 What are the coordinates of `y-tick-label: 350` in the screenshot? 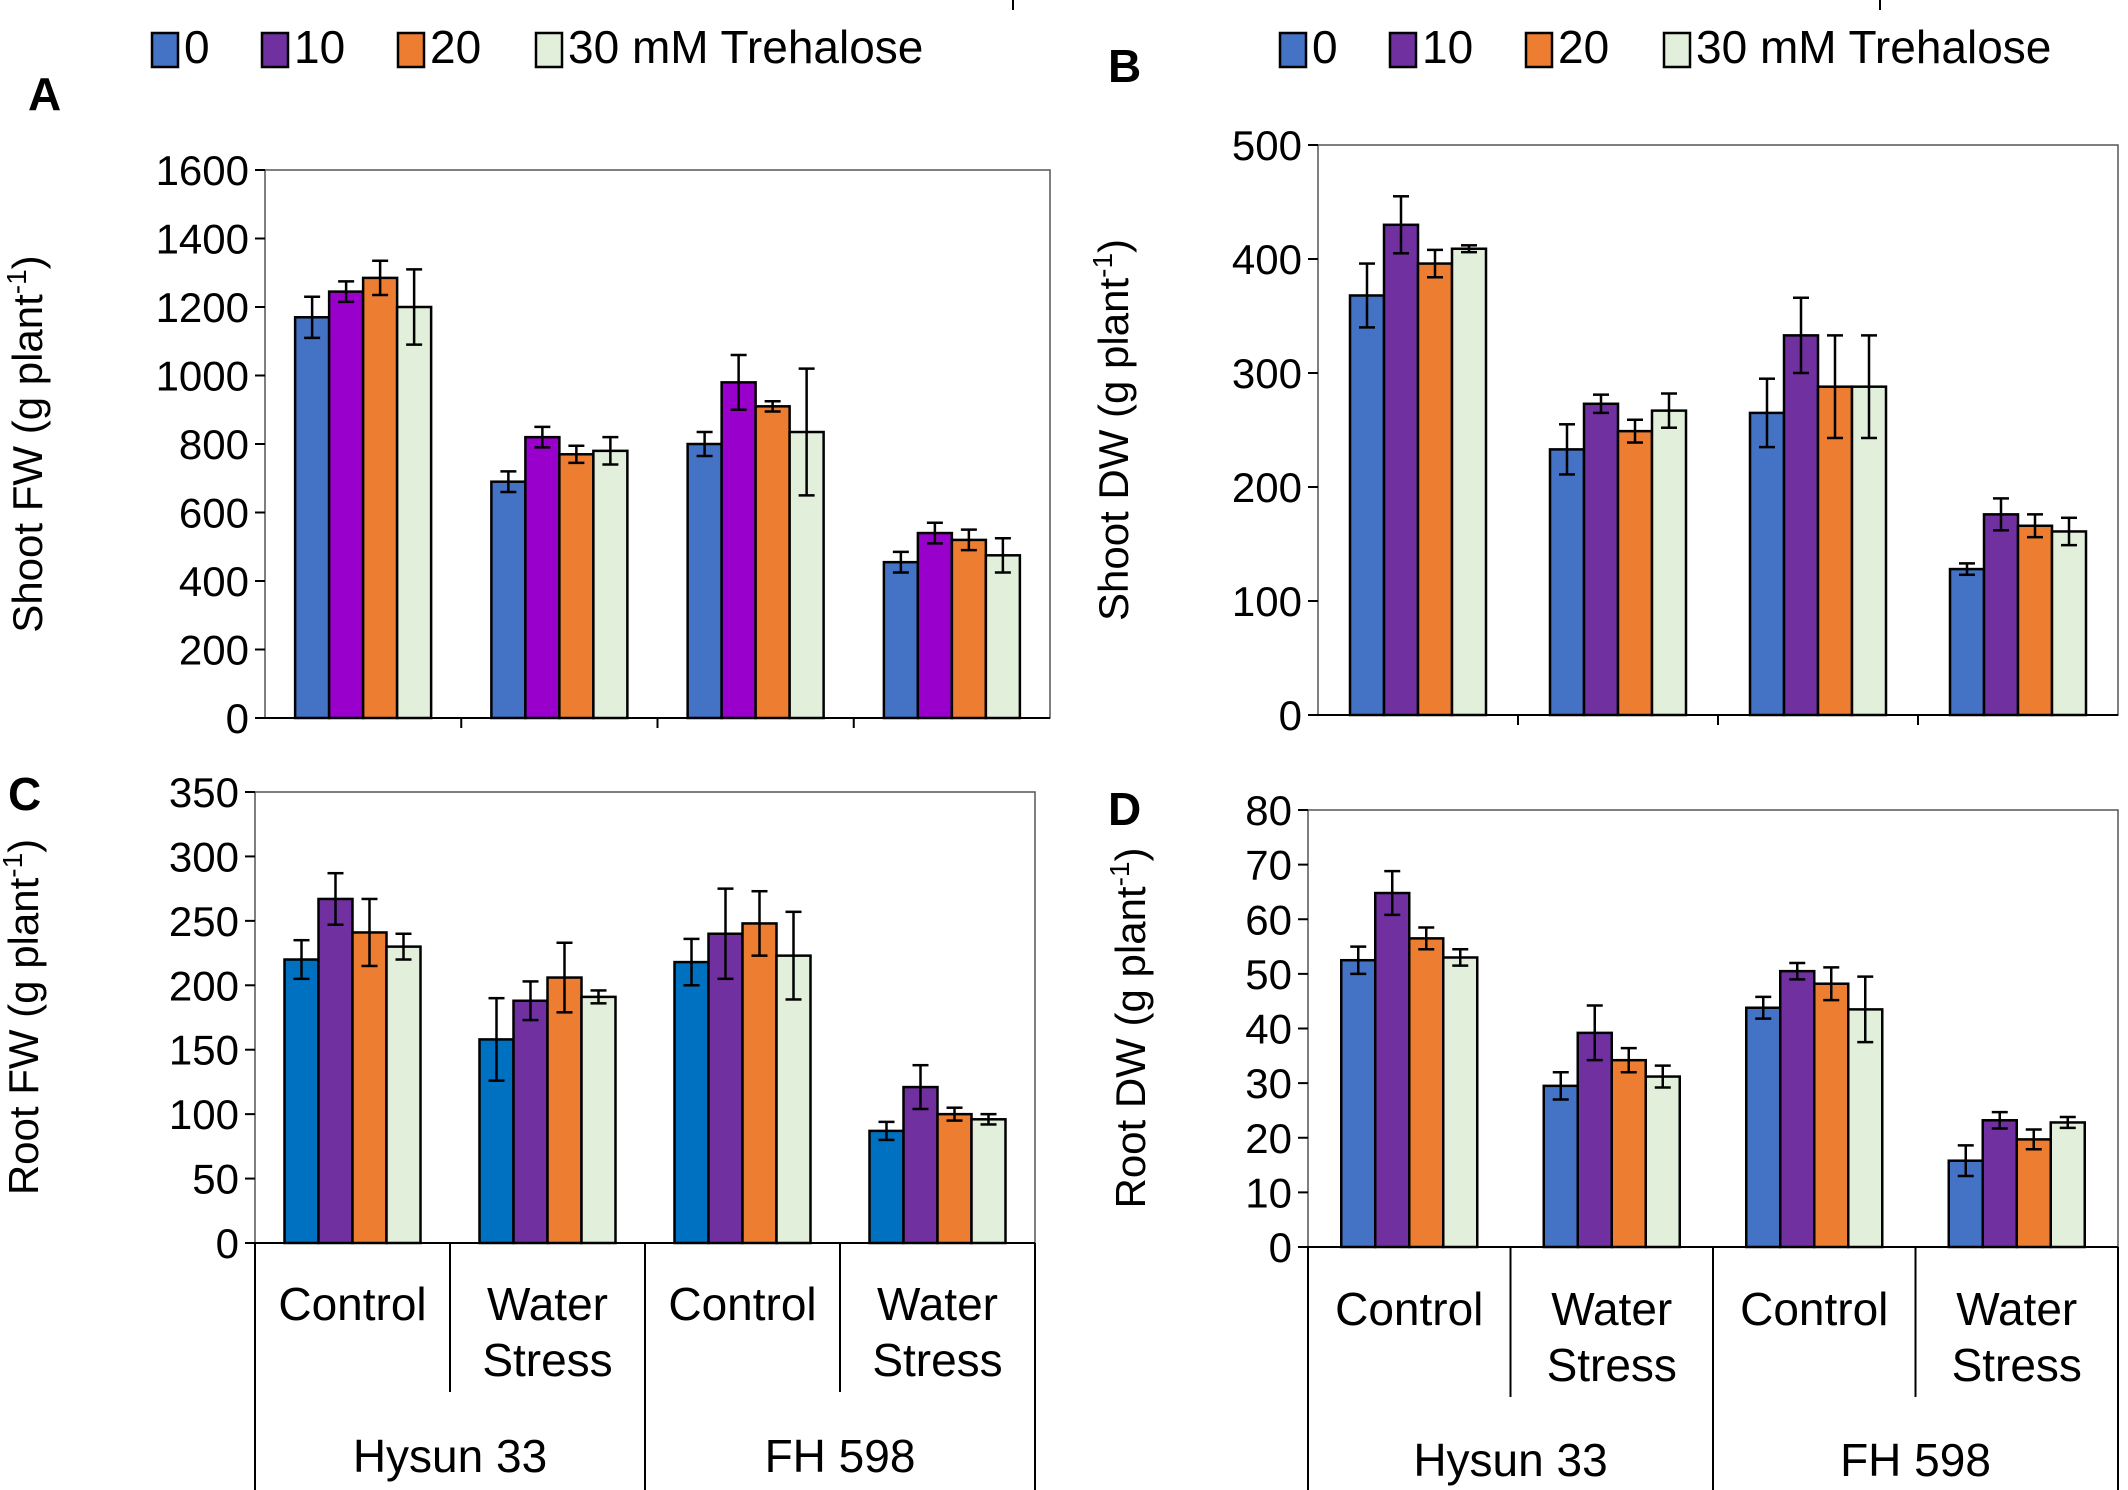 It's located at (204, 792).